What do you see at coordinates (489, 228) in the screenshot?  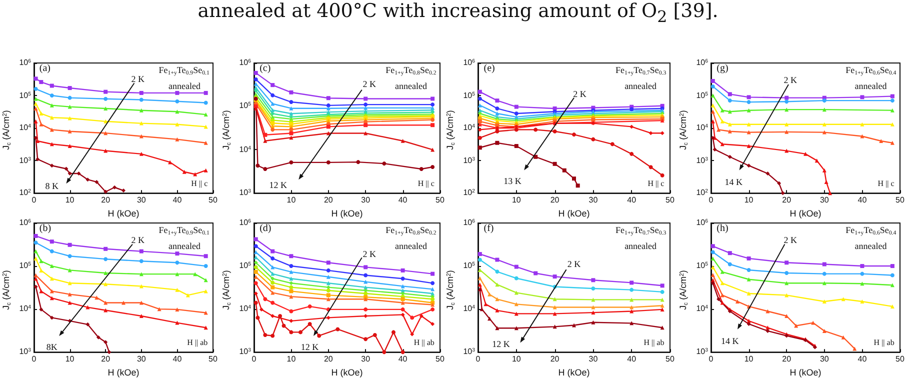 I see `annotation: (f)` at bounding box center [489, 228].